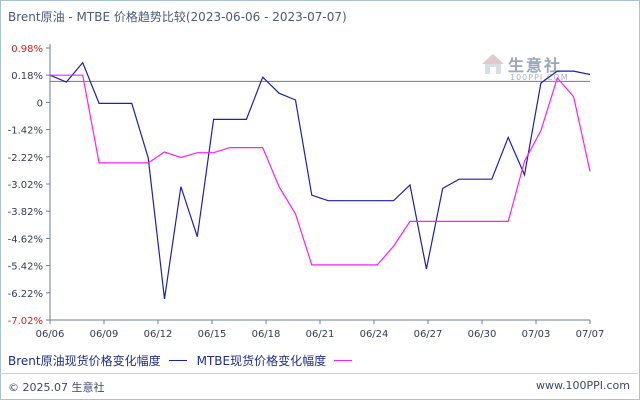  Describe the element at coordinates (25, 131) in the screenshot. I see `y-tick-label: -1.42%` at that location.